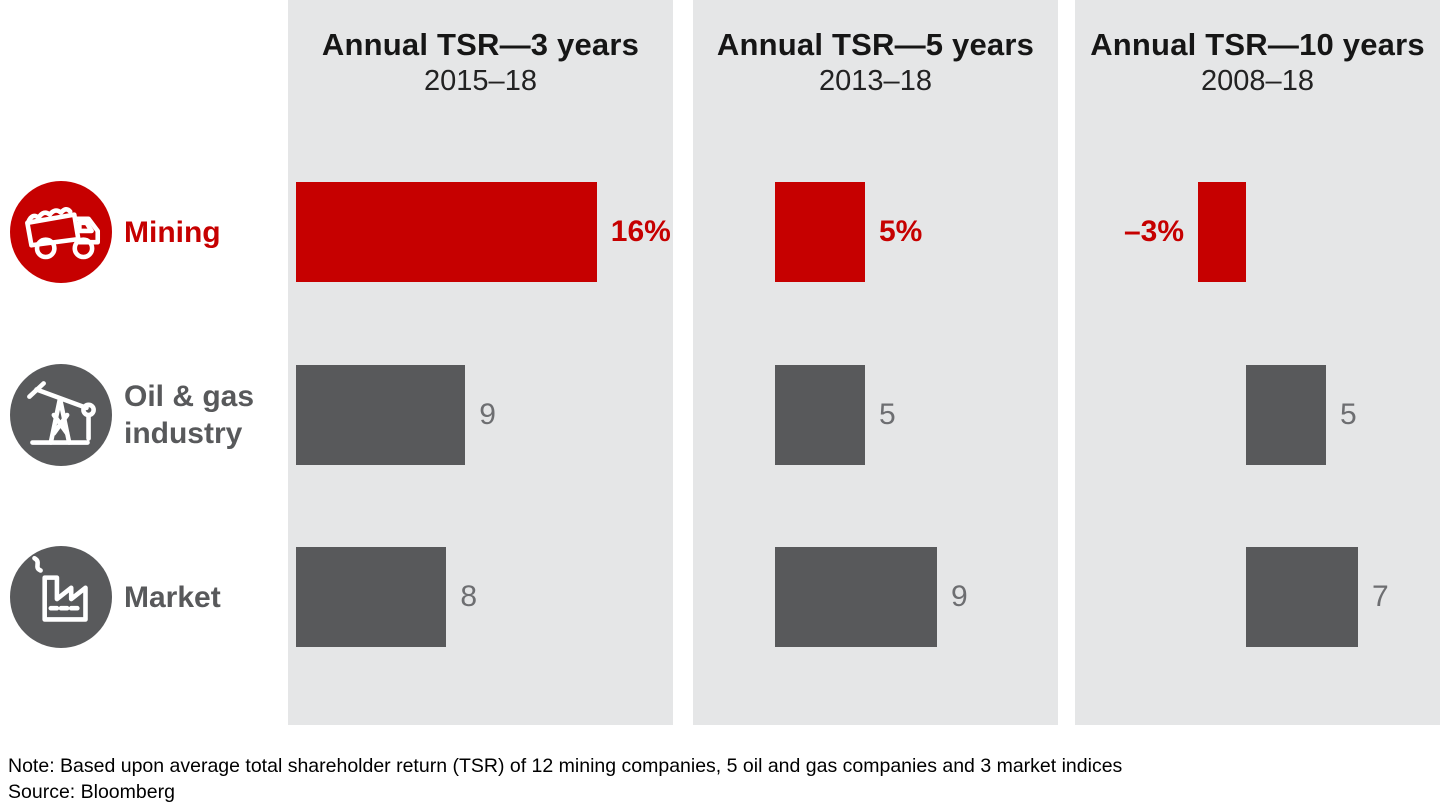 This screenshot has width=1440, height=810. What do you see at coordinates (1286, 415) in the screenshot?
I see `bar-oilgas-10yr` at bounding box center [1286, 415].